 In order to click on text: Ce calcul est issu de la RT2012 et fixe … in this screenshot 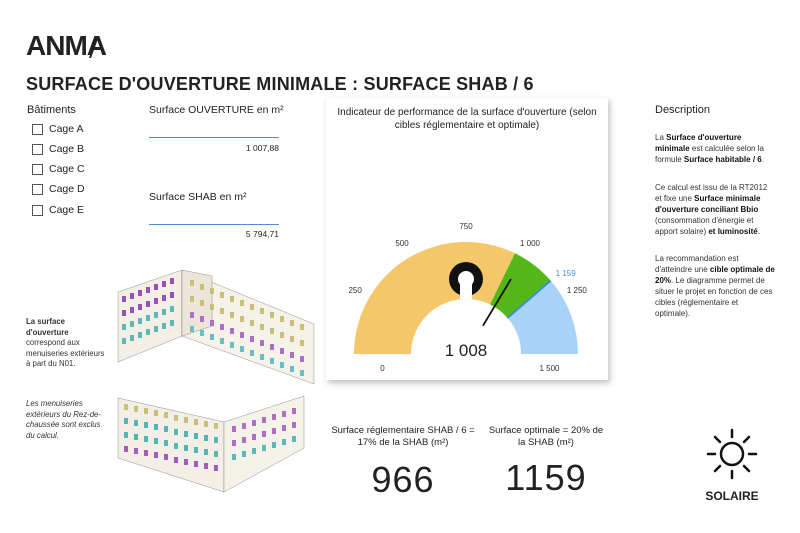, I will do `click(711, 193)`.